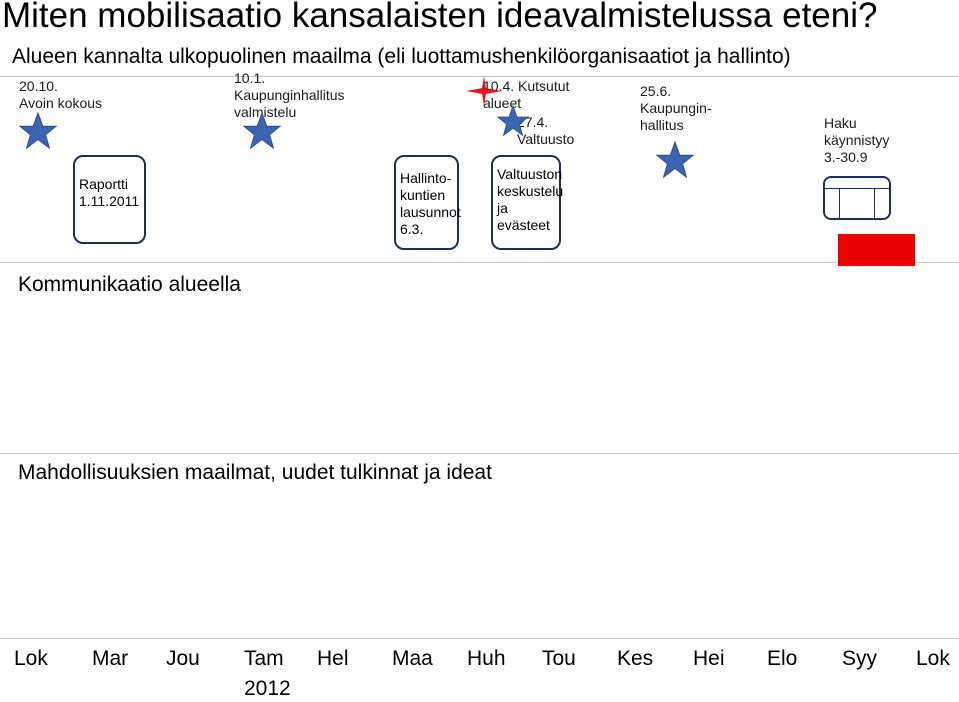  I want to click on event-haku-kaynnistyy: Haku käynnistyy 3.-30.9, so click(857, 140).